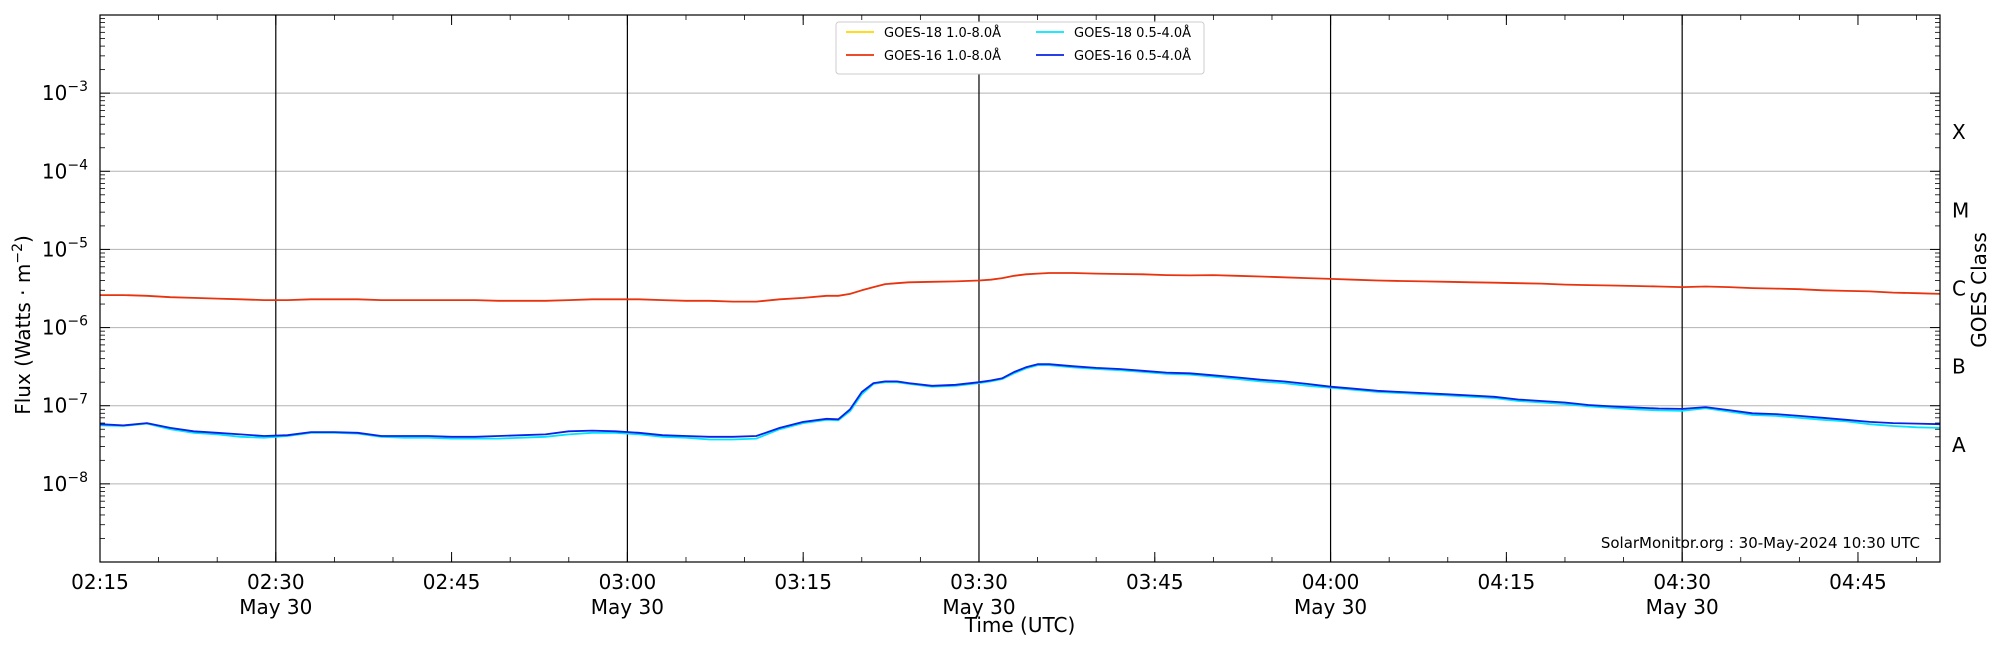  Describe the element at coordinates (1331, 582) in the screenshot. I see `x-tick-label: 04:00` at that location.